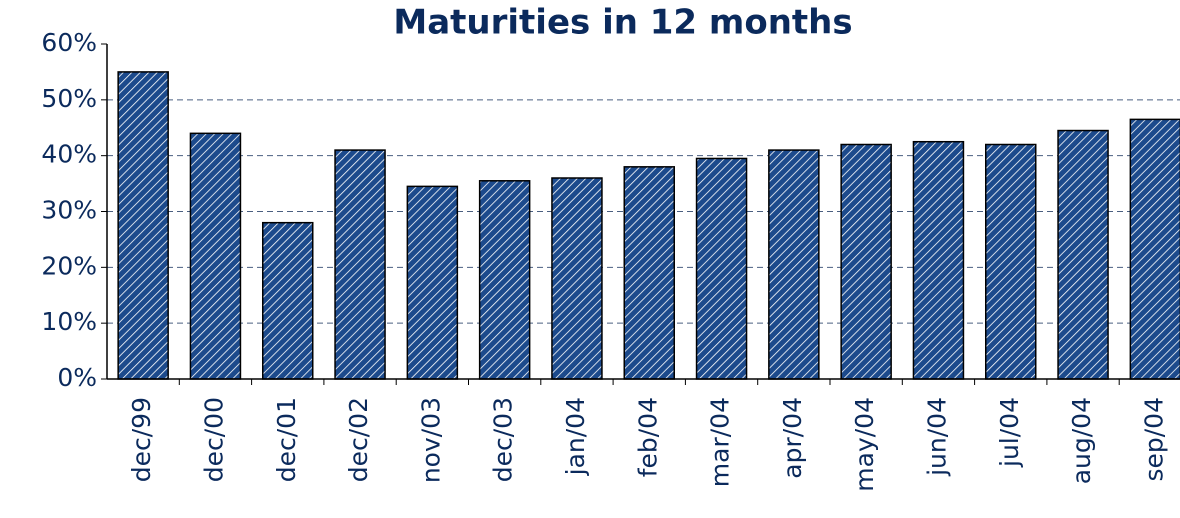 The image size is (1180, 518). What do you see at coordinates (69, 42) in the screenshot?
I see `y-tick-label: 60%` at bounding box center [69, 42].